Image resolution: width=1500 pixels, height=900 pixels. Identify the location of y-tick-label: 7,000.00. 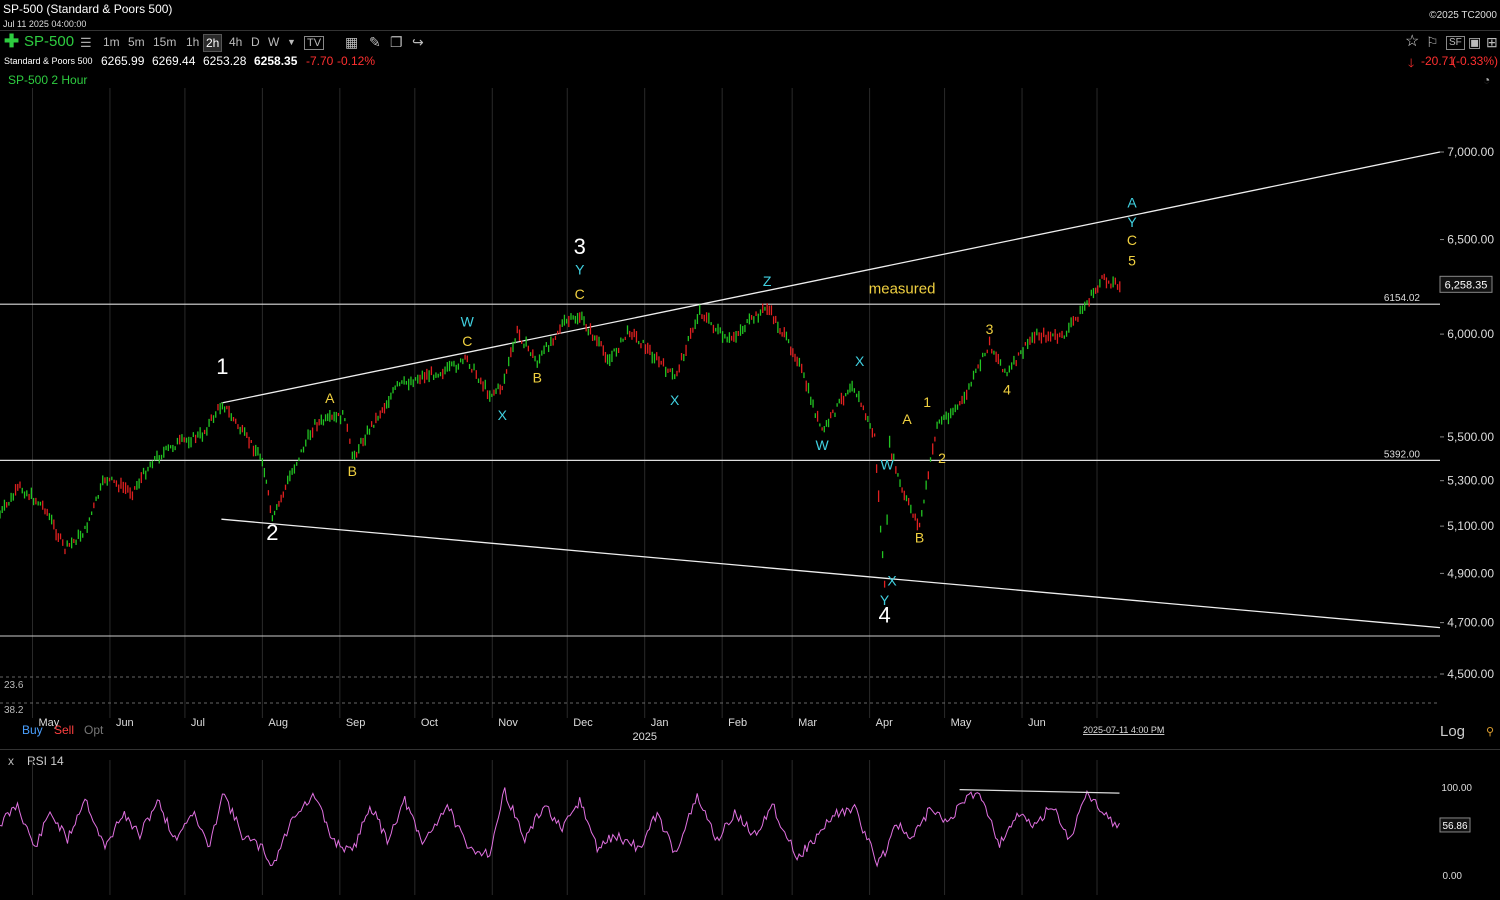
(1470, 152).